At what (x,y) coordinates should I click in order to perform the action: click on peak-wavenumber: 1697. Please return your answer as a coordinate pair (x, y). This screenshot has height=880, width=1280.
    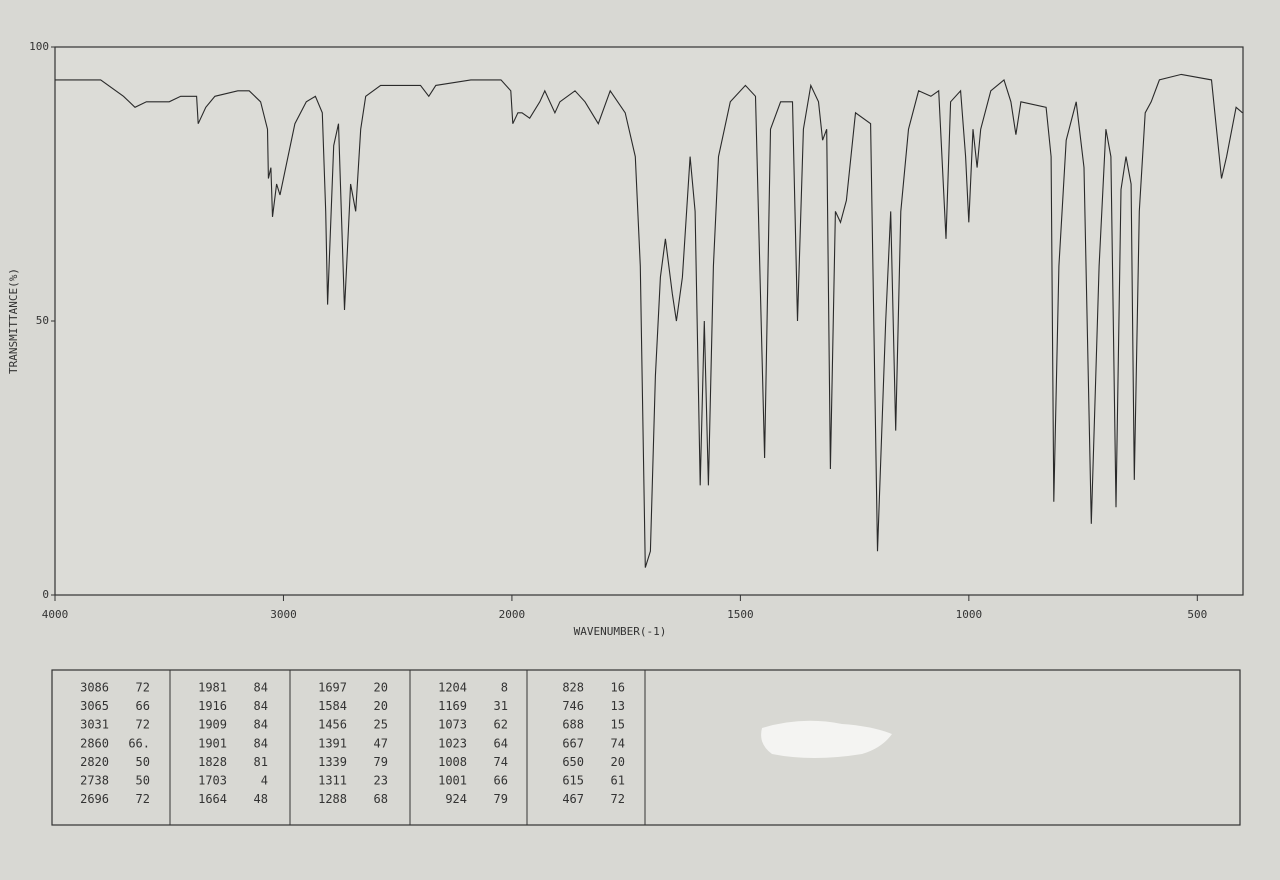
    Looking at the image, I should click on (332, 688).